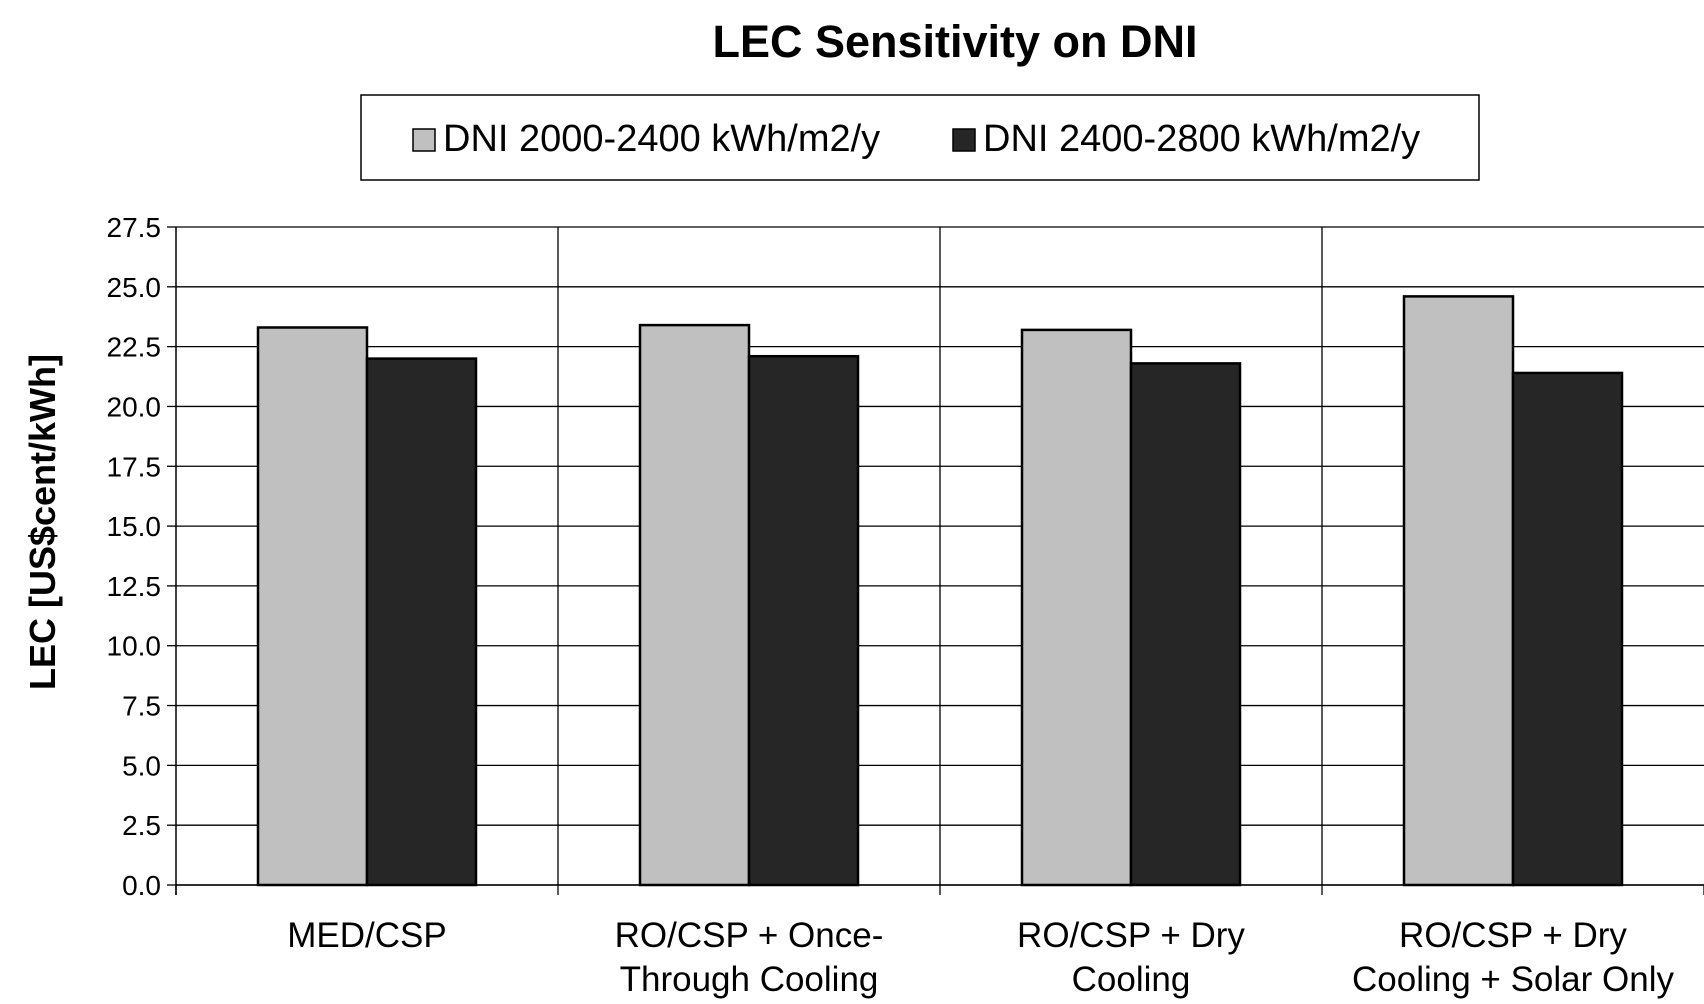 The width and height of the screenshot is (1704, 1004). Describe the element at coordinates (134, 466) in the screenshot. I see `y-tick-label: 17.5` at that location.